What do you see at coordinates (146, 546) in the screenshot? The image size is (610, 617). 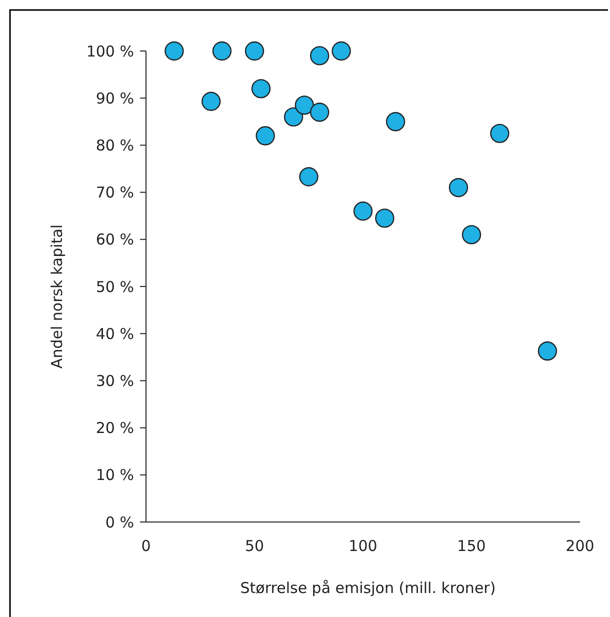 I see `x-tick-label: 0` at bounding box center [146, 546].